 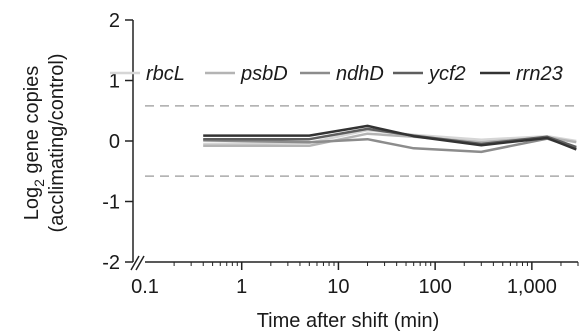 What do you see at coordinates (114, 82) in the screenshot?
I see `y-tick-label: 1` at bounding box center [114, 82].